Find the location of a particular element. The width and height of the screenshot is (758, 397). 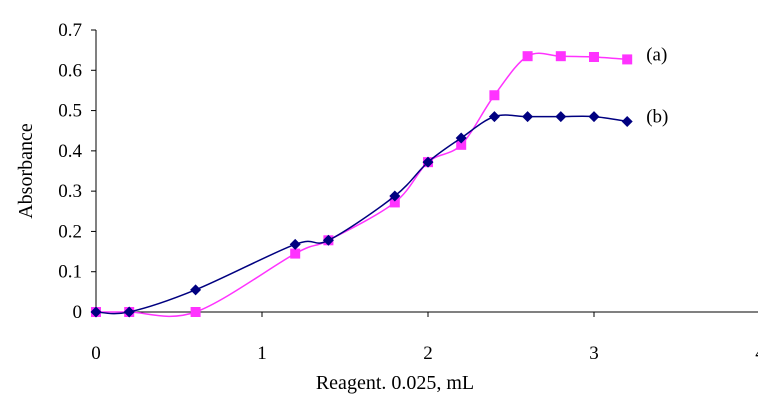

x-tick-label: 0 is located at coordinates (96, 353).